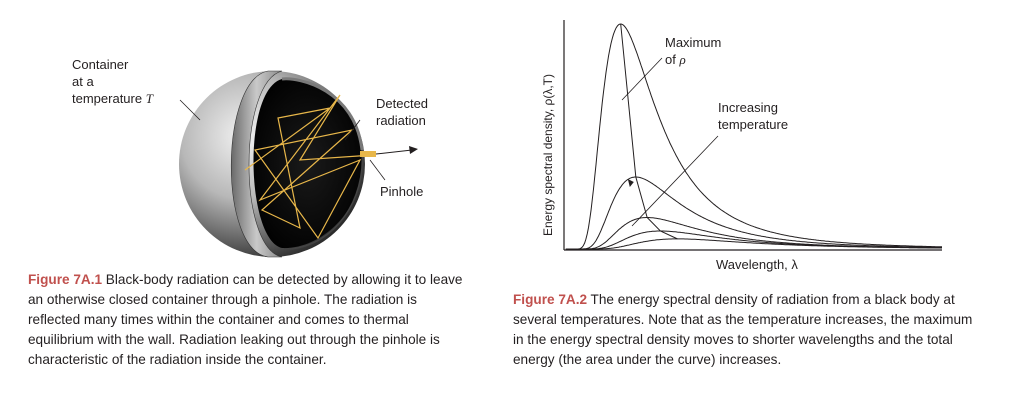 The image size is (1015, 415). What do you see at coordinates (402, 191) in the screenshot?
I see `label-pinhole: Pinhole` at bounding box center [402, 191].